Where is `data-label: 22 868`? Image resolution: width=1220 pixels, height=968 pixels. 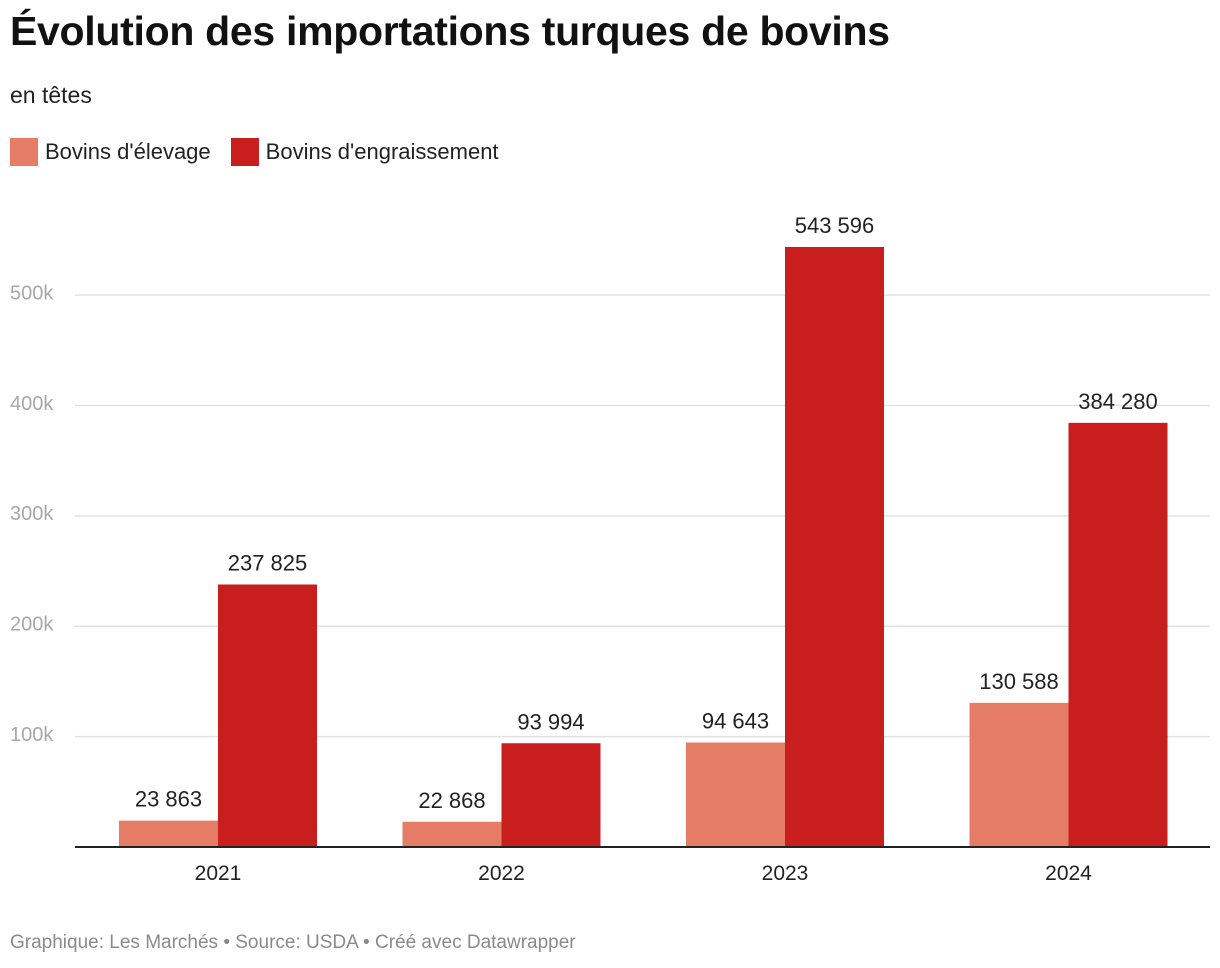
data-label: 22 868 is located at coordinates (451, 800).